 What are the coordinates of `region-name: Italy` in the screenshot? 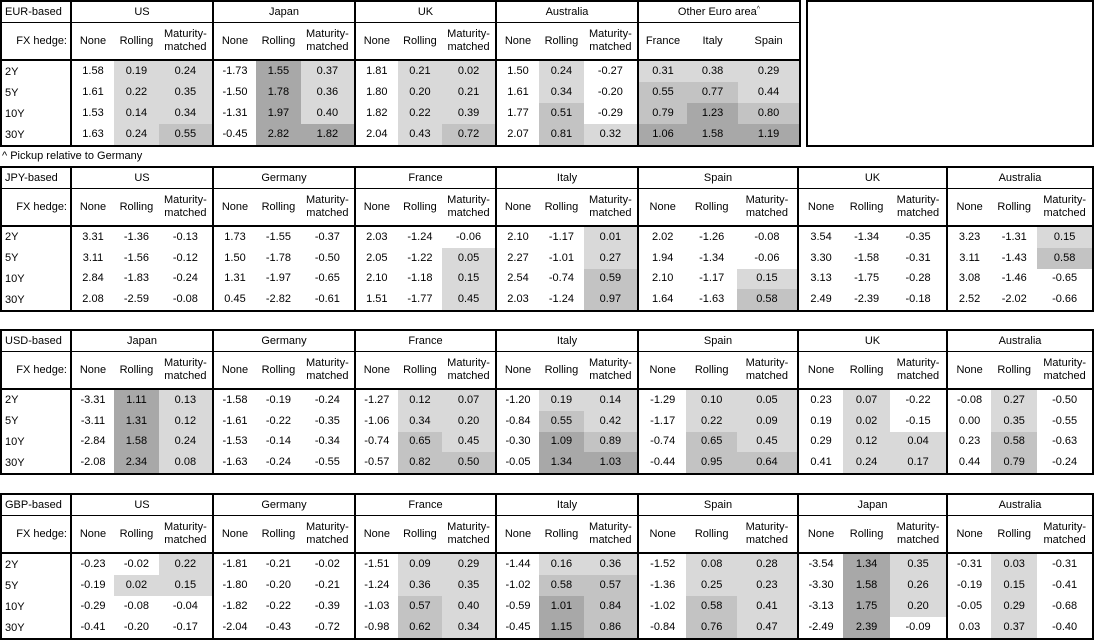 It's located at (567, 505).